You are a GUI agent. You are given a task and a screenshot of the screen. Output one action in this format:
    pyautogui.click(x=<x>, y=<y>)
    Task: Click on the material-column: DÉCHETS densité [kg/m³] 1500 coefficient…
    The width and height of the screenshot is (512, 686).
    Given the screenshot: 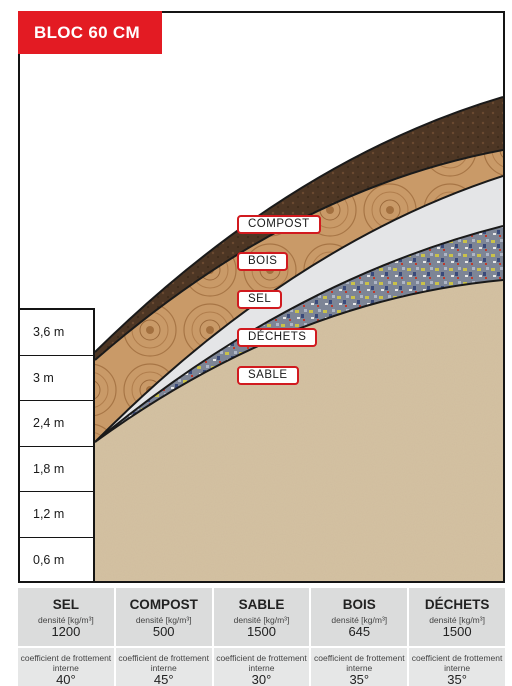 What is the action you would take?
    pyautogui.click(x=457, y=637)
    